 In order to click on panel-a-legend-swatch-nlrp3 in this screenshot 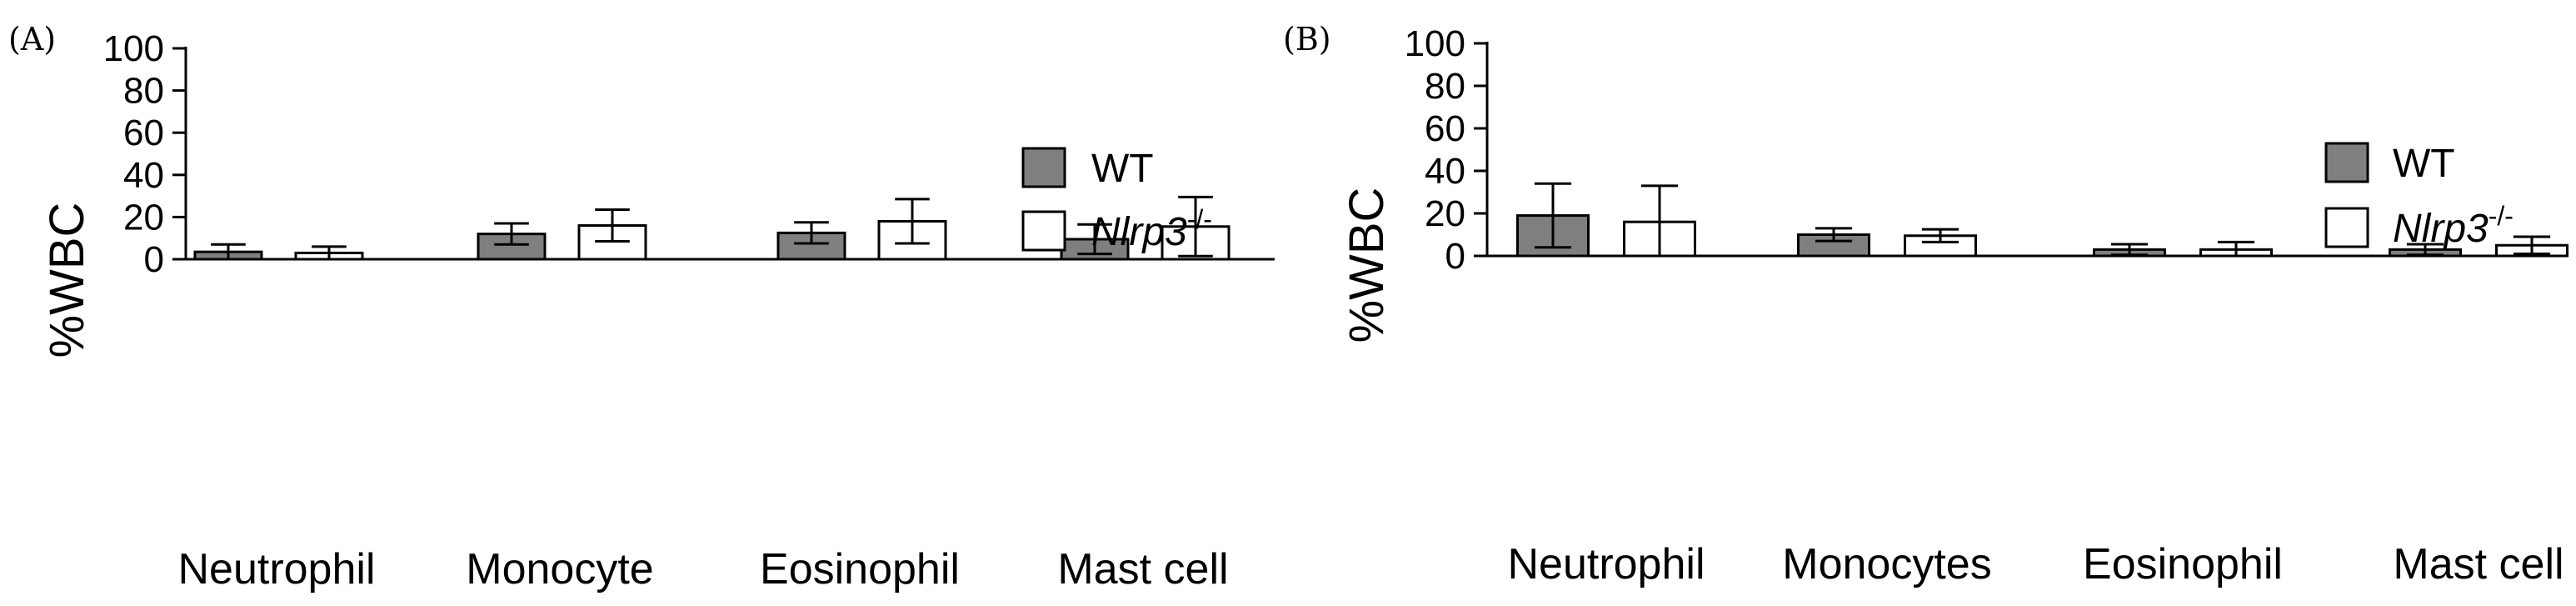, I will do `click(1043, 231)`.